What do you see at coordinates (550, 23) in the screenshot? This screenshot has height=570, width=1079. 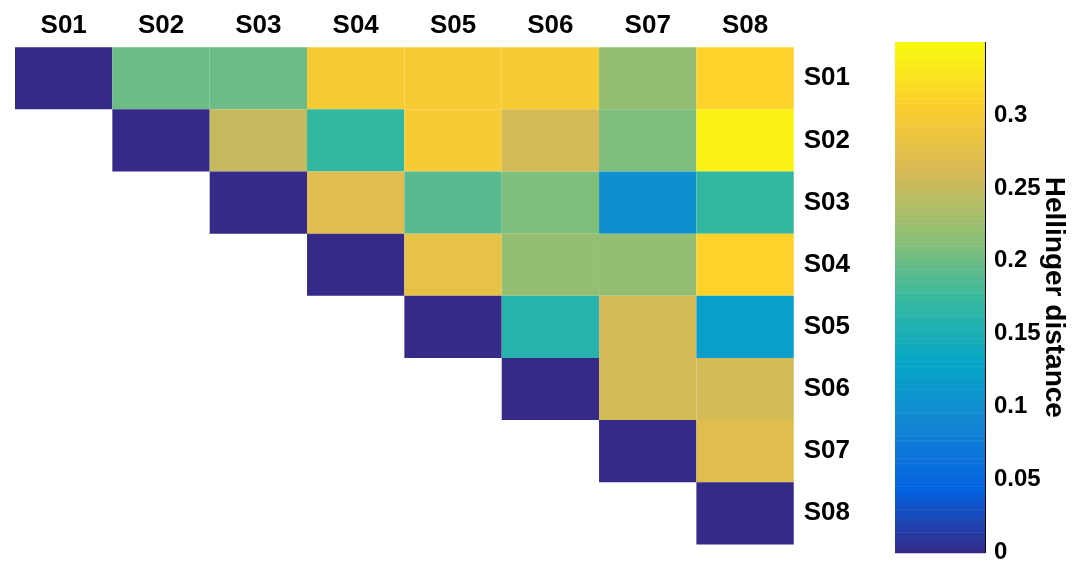 I see `x-tick-label: S06` at bounding box center [550, 23].